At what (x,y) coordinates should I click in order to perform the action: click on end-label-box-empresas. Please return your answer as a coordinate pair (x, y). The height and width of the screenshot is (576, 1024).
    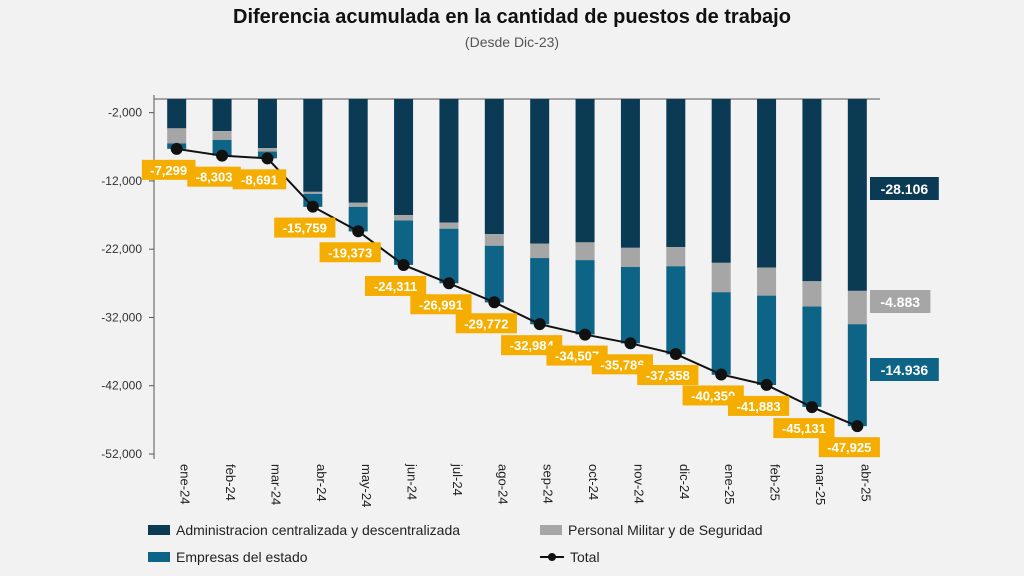
    Looking at the image, I should click on (904, 369).